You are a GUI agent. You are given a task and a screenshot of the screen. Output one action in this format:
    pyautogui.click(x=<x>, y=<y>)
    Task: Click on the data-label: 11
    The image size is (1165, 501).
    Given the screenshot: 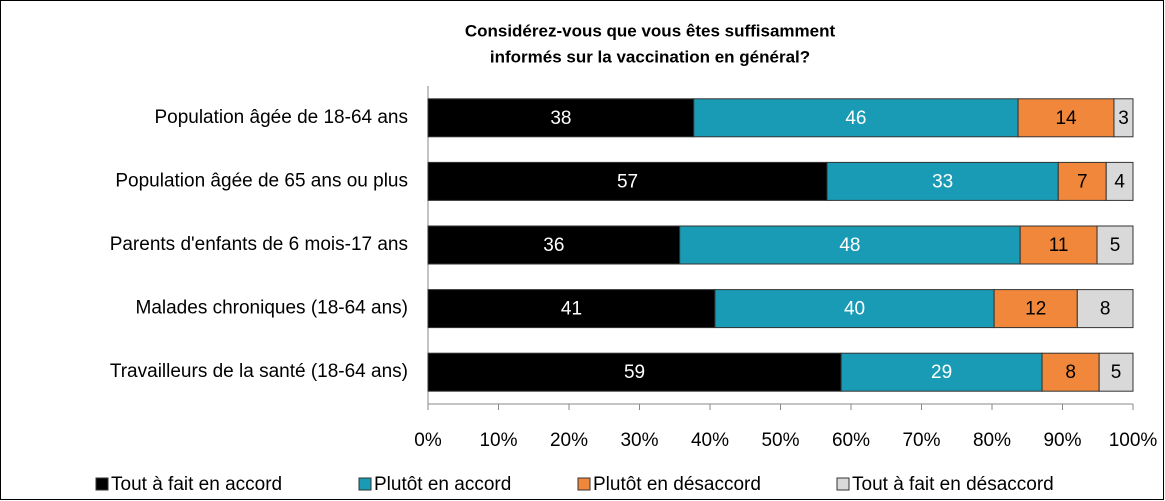 What is the action you would take?
    pyautogui.click(x=1059, y=245)
    